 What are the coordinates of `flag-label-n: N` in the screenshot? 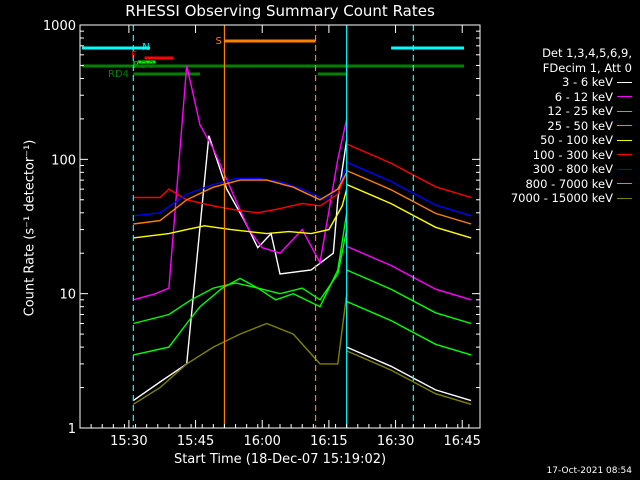 It's located at (145, 47).